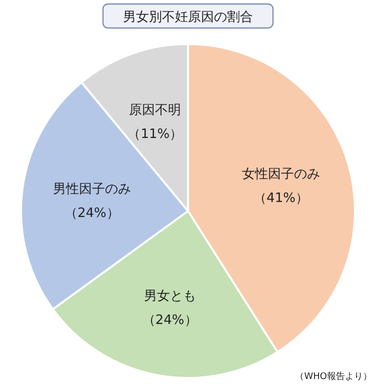  What do you see at coordinates (281, 174) in the screenshot?
I see `slice-label: 女性因子のみ` at bounding box center [281, 174].